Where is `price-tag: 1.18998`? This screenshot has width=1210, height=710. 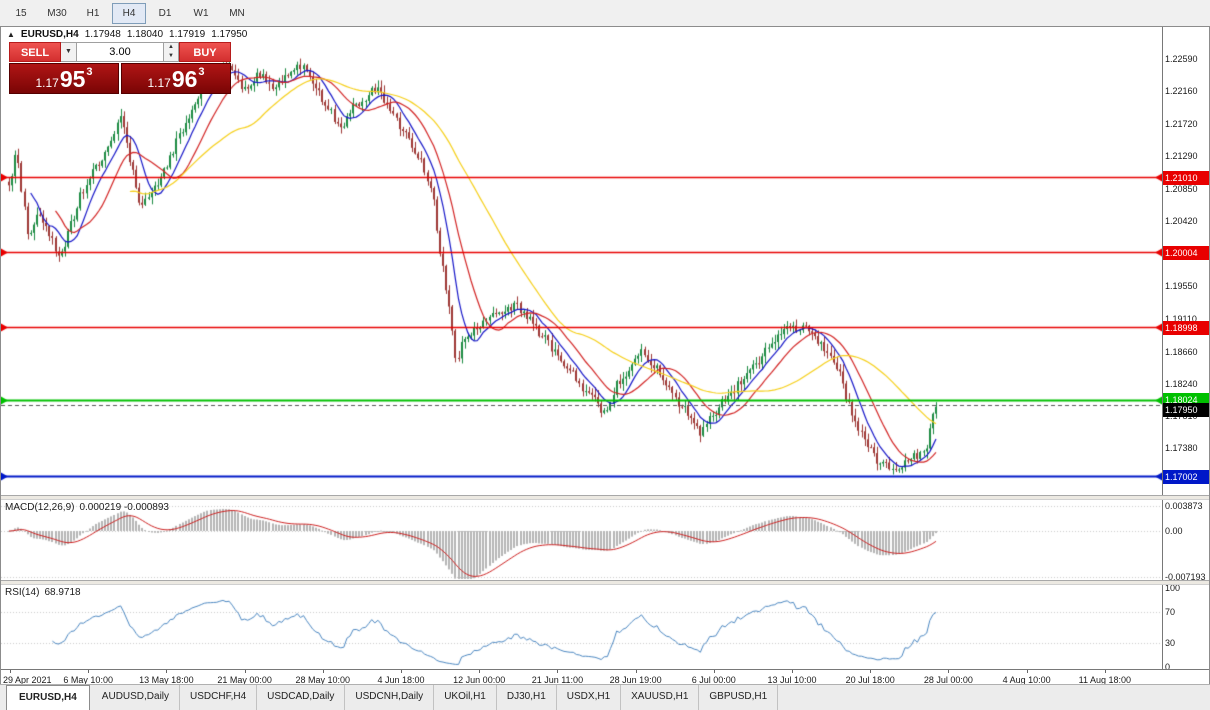
price-tag: 1.18998 is located at coordinates (1186, 328).